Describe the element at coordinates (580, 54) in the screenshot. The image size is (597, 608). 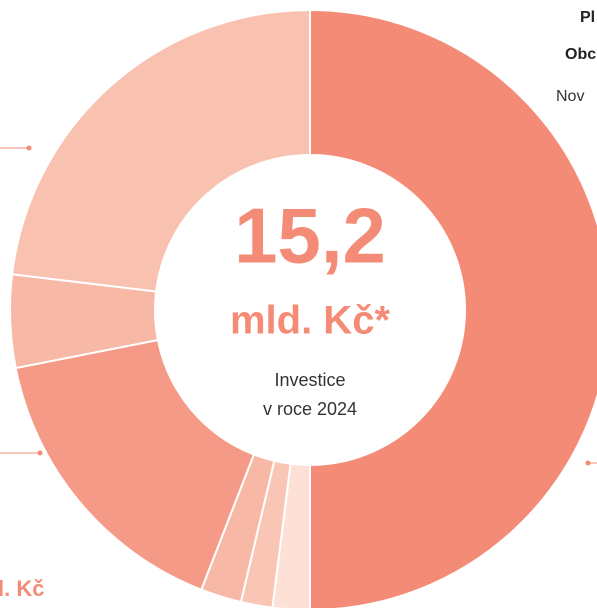
I see `edge-label: Obc` at that location.